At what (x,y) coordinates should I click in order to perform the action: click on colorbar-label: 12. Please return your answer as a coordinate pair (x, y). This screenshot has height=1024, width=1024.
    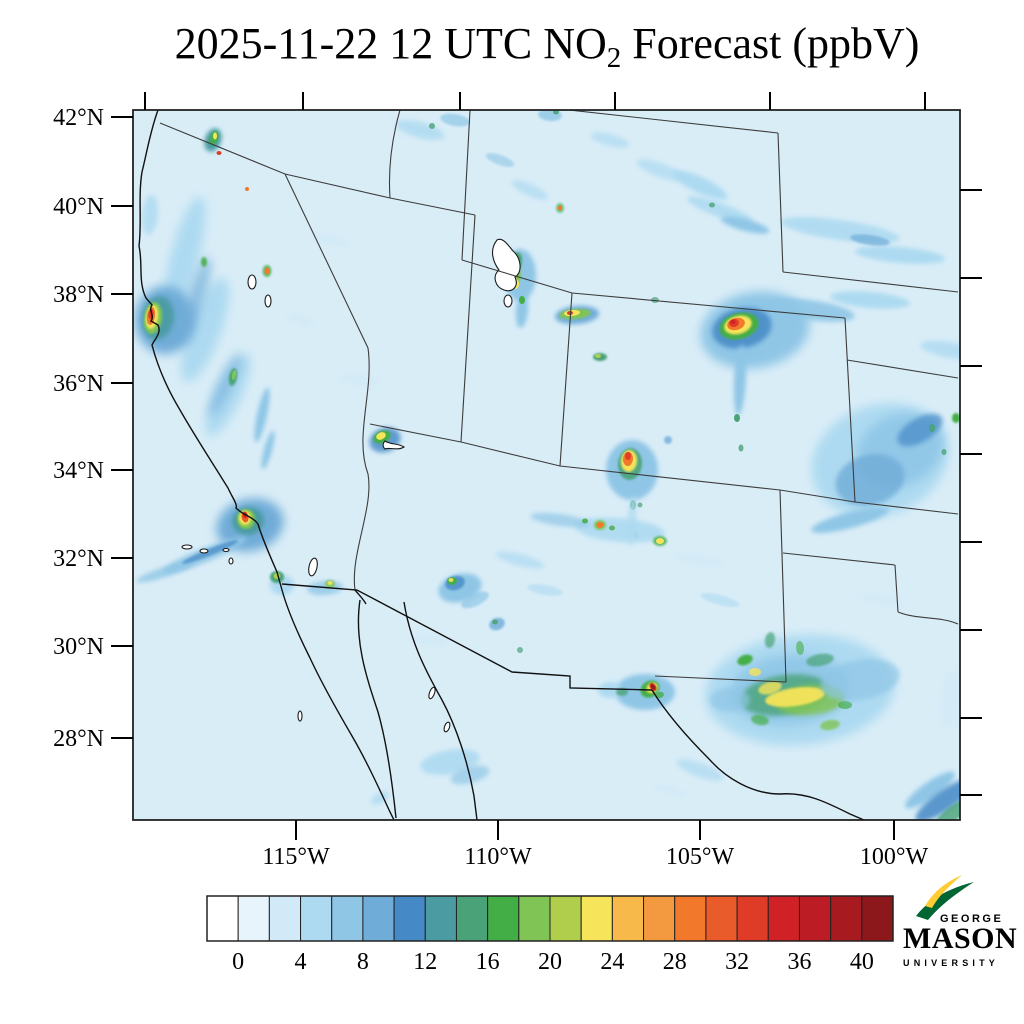
    Looking at the image, I should click on (425, 962).